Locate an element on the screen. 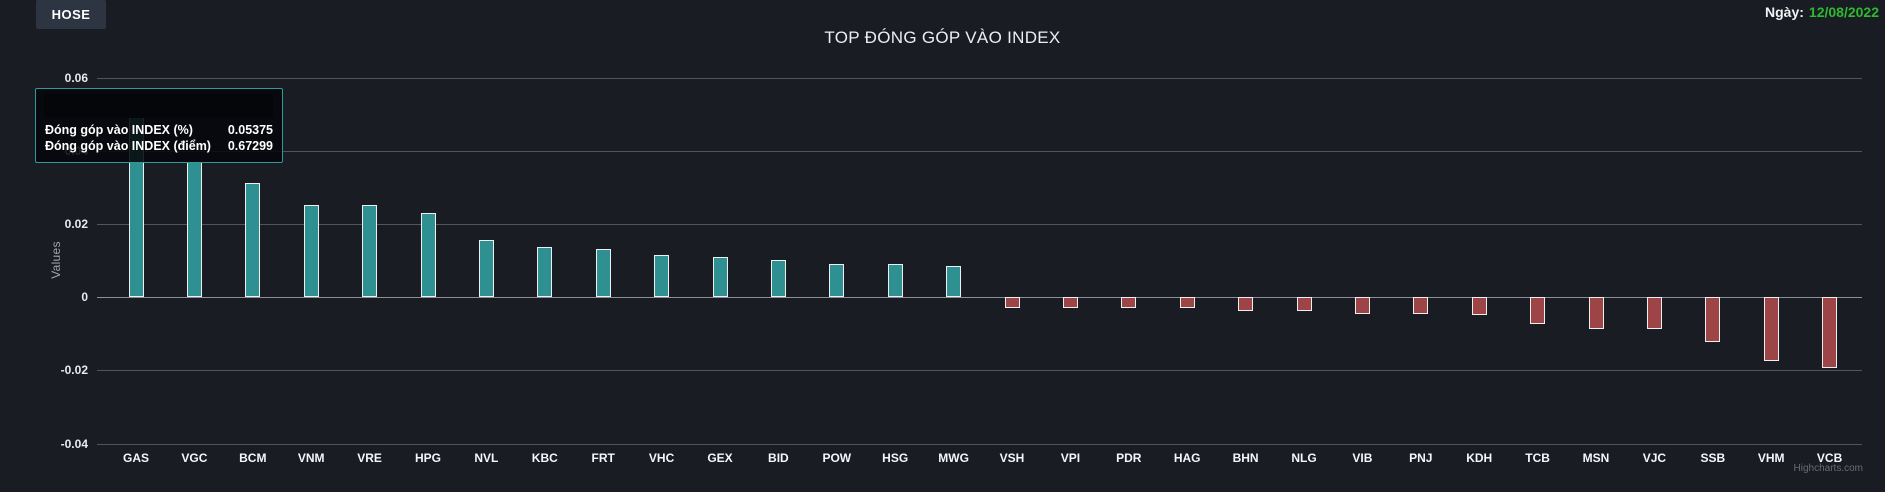  x-tick-label-MWG: MWG is located at coordinates (953, 458).